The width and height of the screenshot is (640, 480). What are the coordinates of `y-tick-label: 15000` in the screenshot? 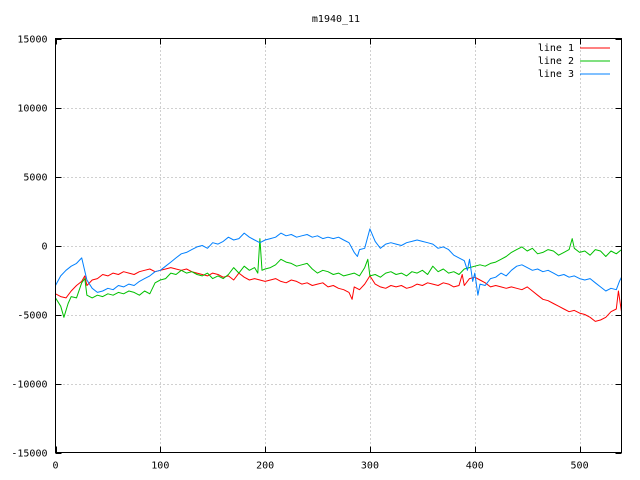 It's located at (32, 40).